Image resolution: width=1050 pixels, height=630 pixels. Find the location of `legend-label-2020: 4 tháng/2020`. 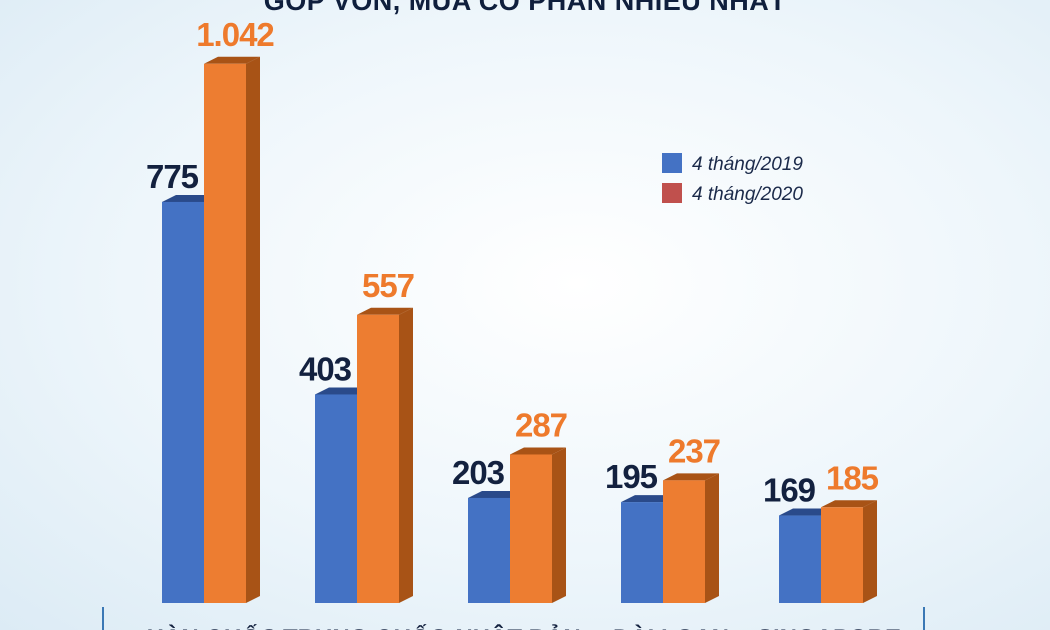

legend-label-2020: 4 tháng/2020 is located at coordinates (747, 194).